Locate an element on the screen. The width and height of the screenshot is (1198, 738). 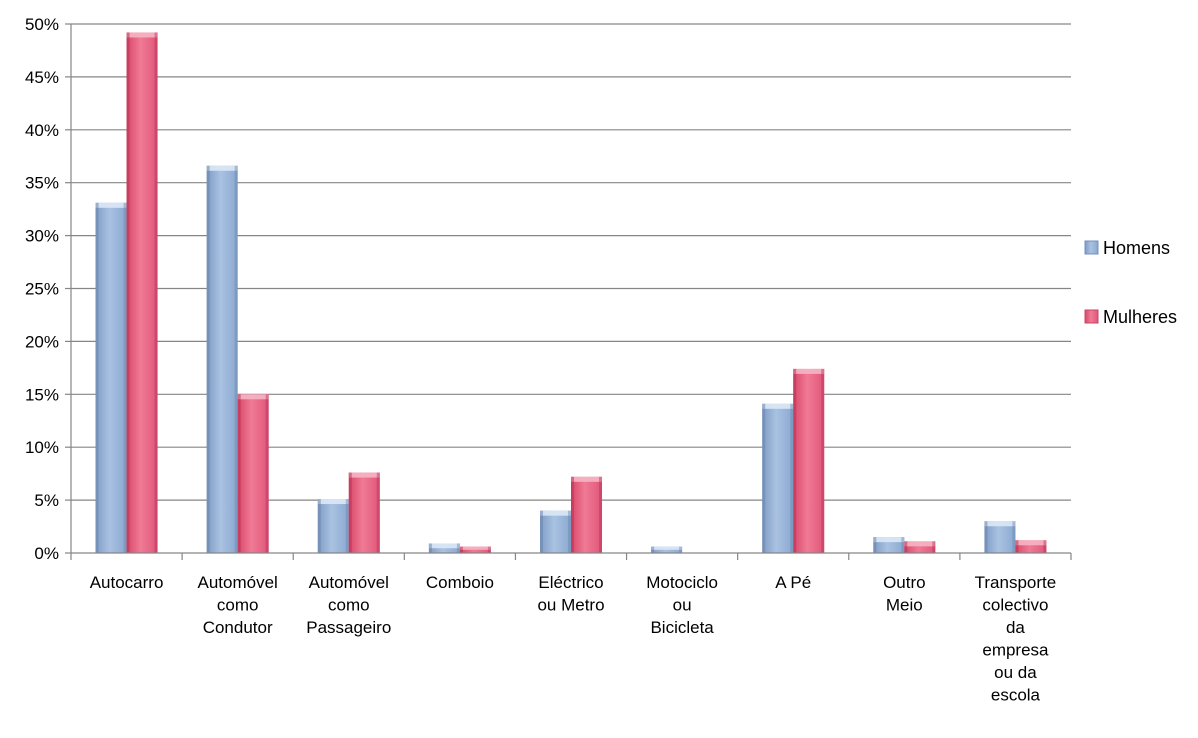
y-tick-label: 40% is located at coordinates (42, 130).